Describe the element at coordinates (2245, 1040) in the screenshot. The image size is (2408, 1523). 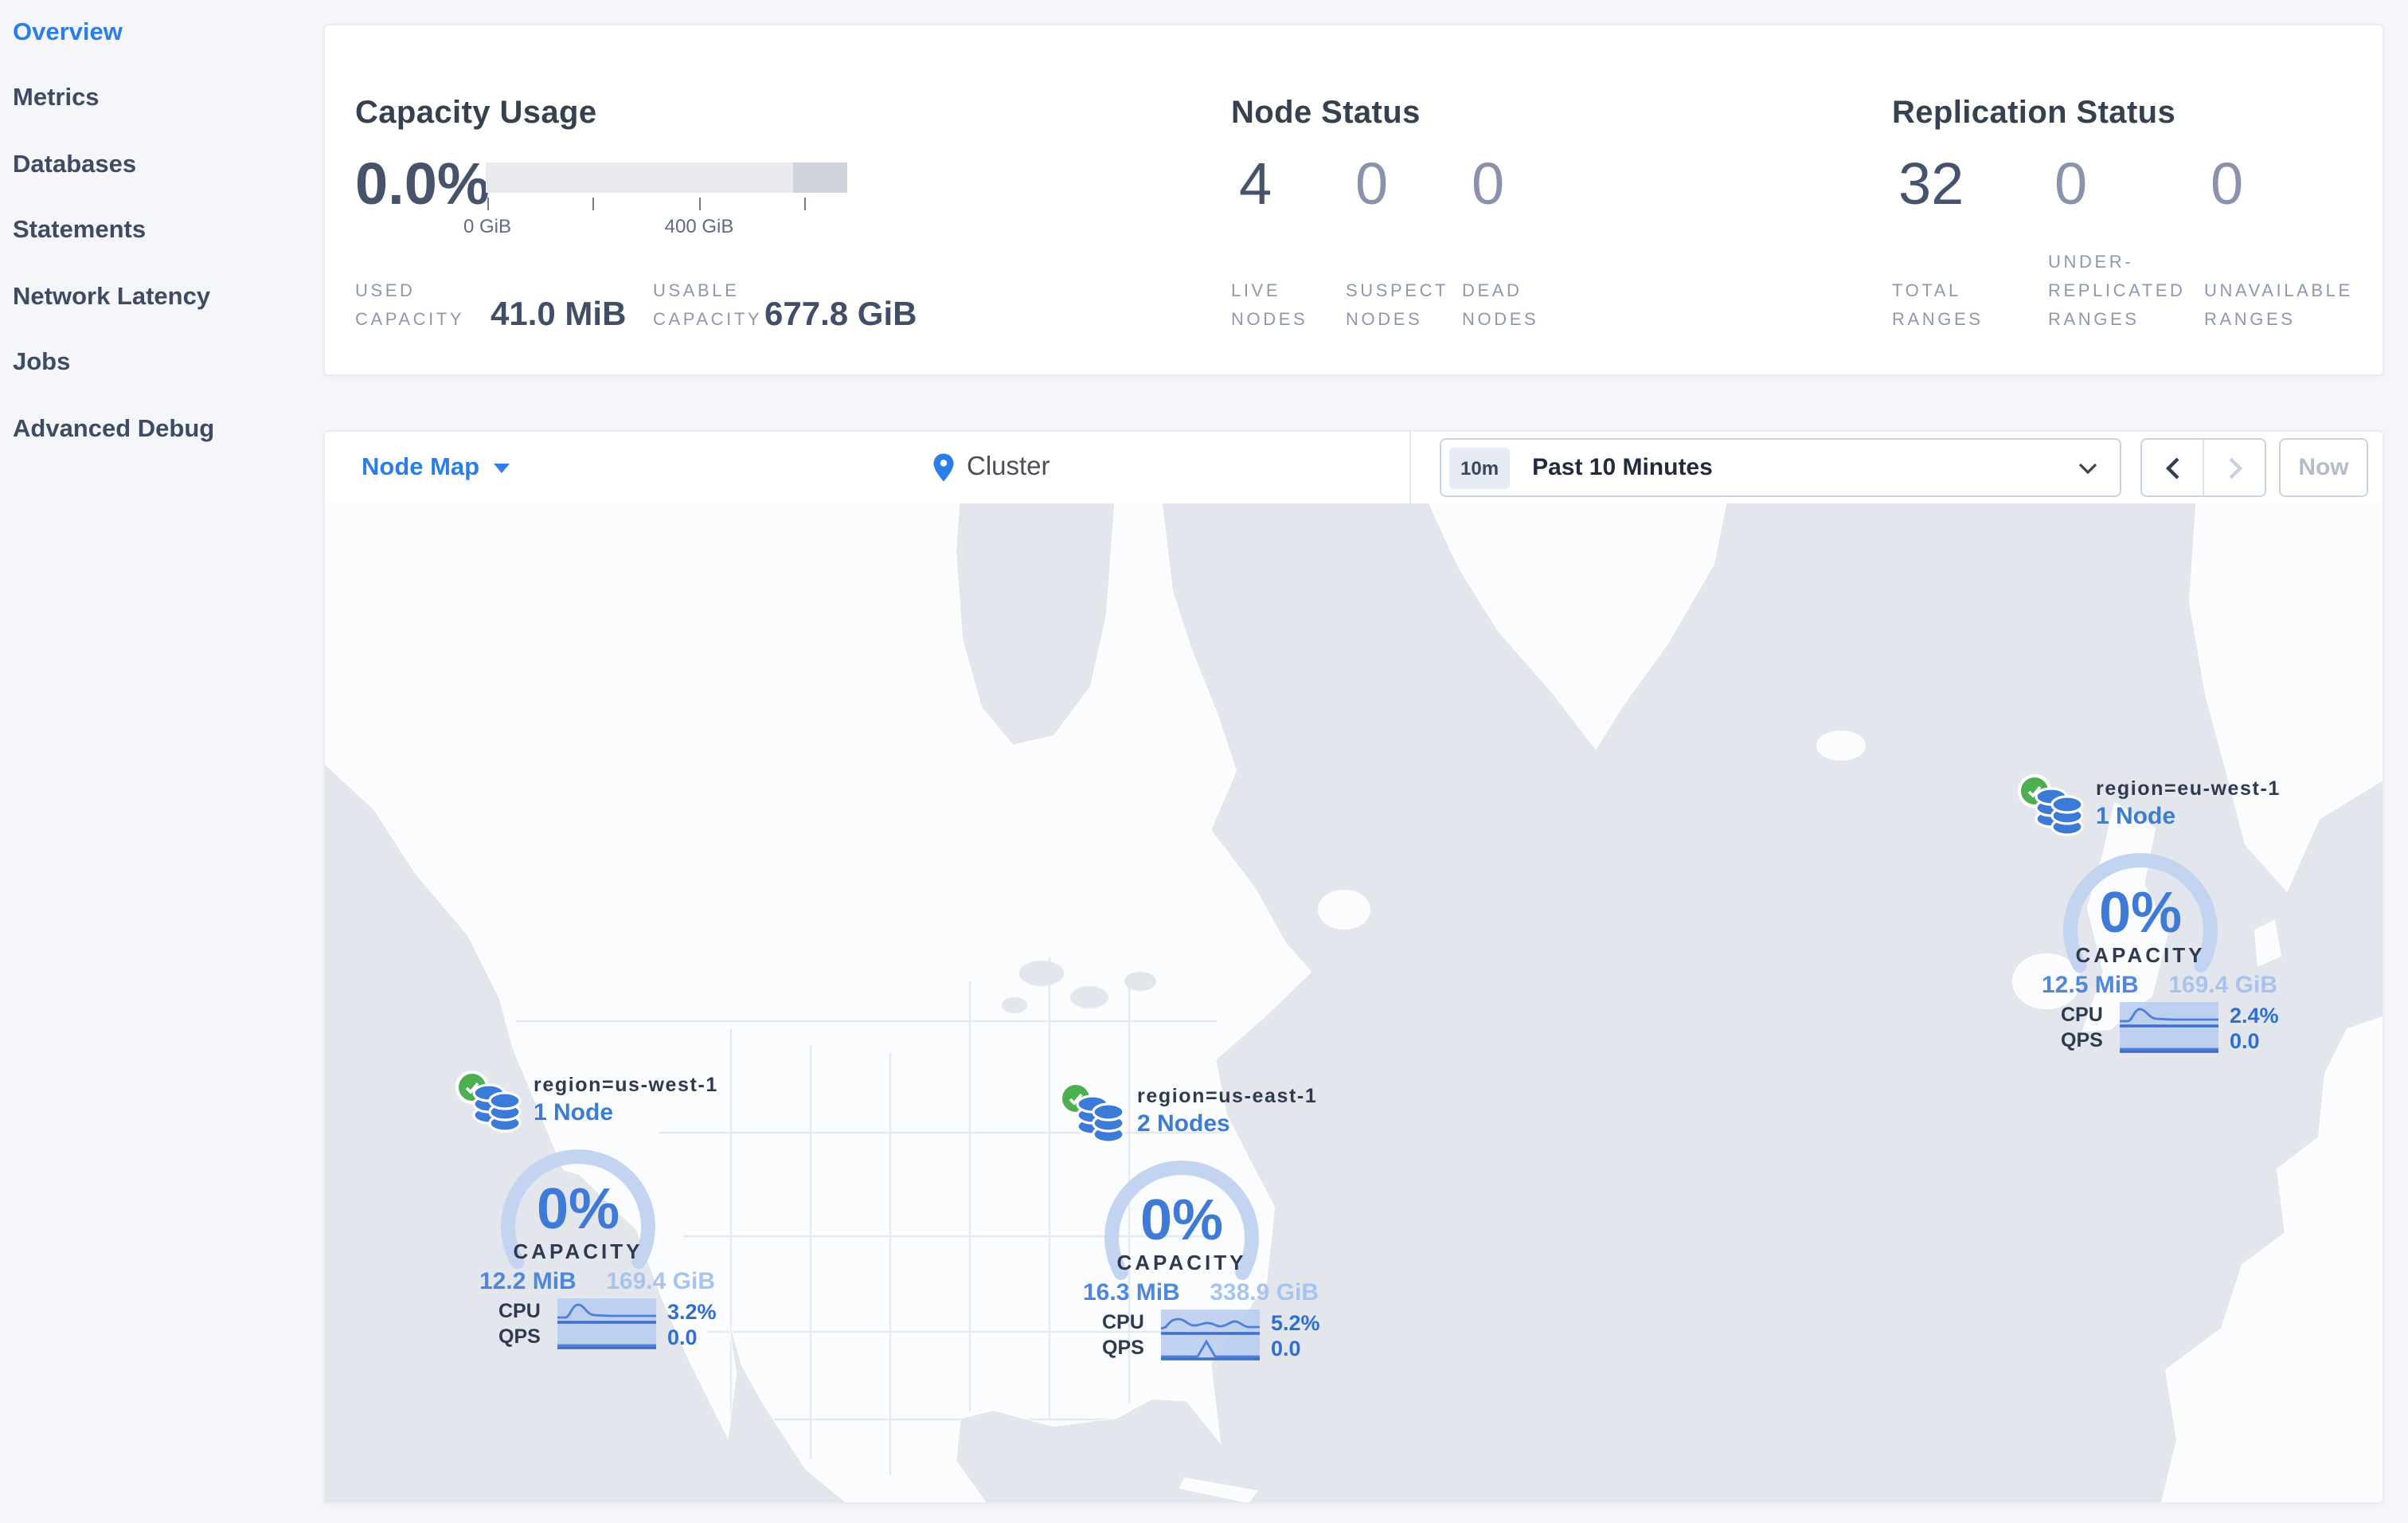
I see `qps-value: 0.0` at that location.